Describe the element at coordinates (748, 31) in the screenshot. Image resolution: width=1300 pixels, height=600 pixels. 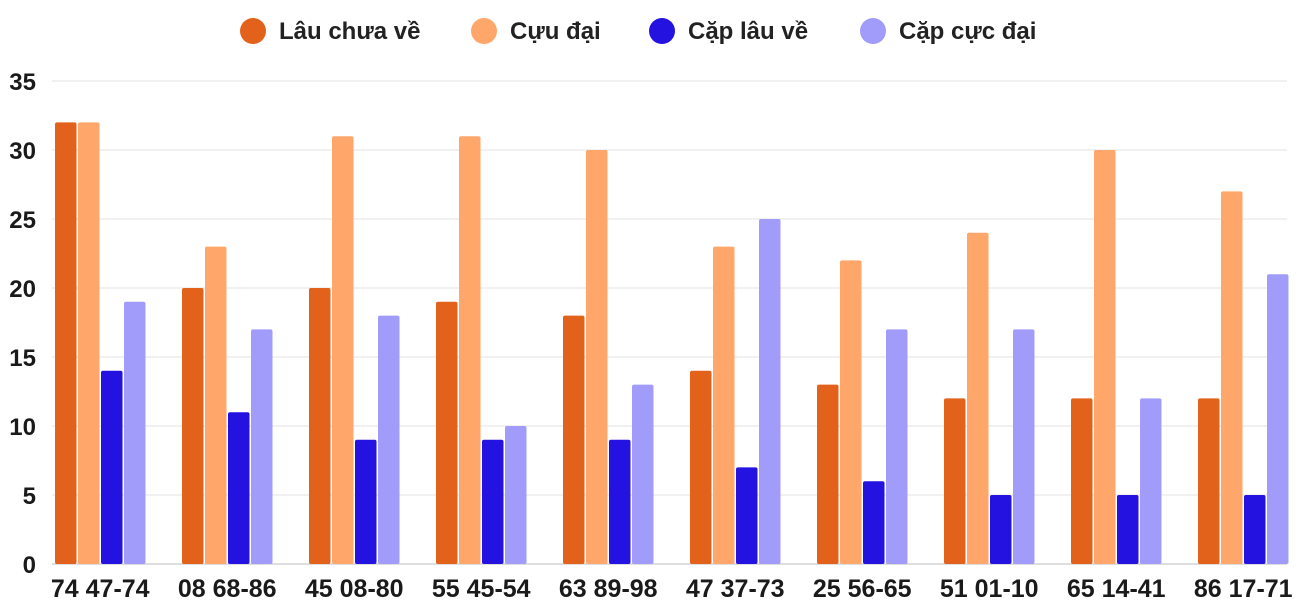
I see `legend-label: Cặp lâu về` at that location.